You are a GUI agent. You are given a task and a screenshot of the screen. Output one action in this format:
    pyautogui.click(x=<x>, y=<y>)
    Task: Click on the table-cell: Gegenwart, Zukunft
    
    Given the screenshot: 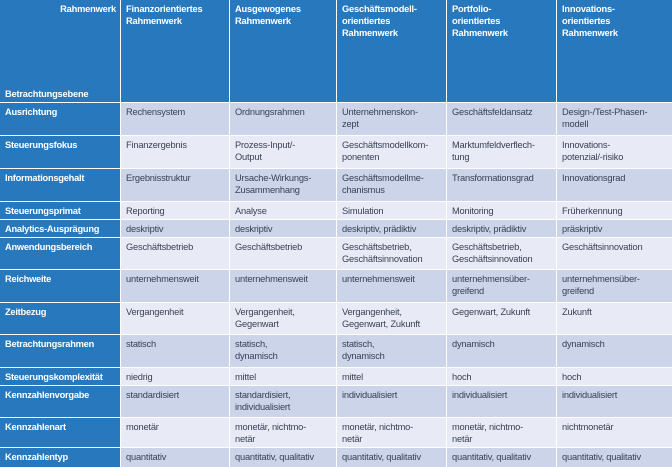 What is the action you would take?
    pyautogui.click(x=501, y=318)
    